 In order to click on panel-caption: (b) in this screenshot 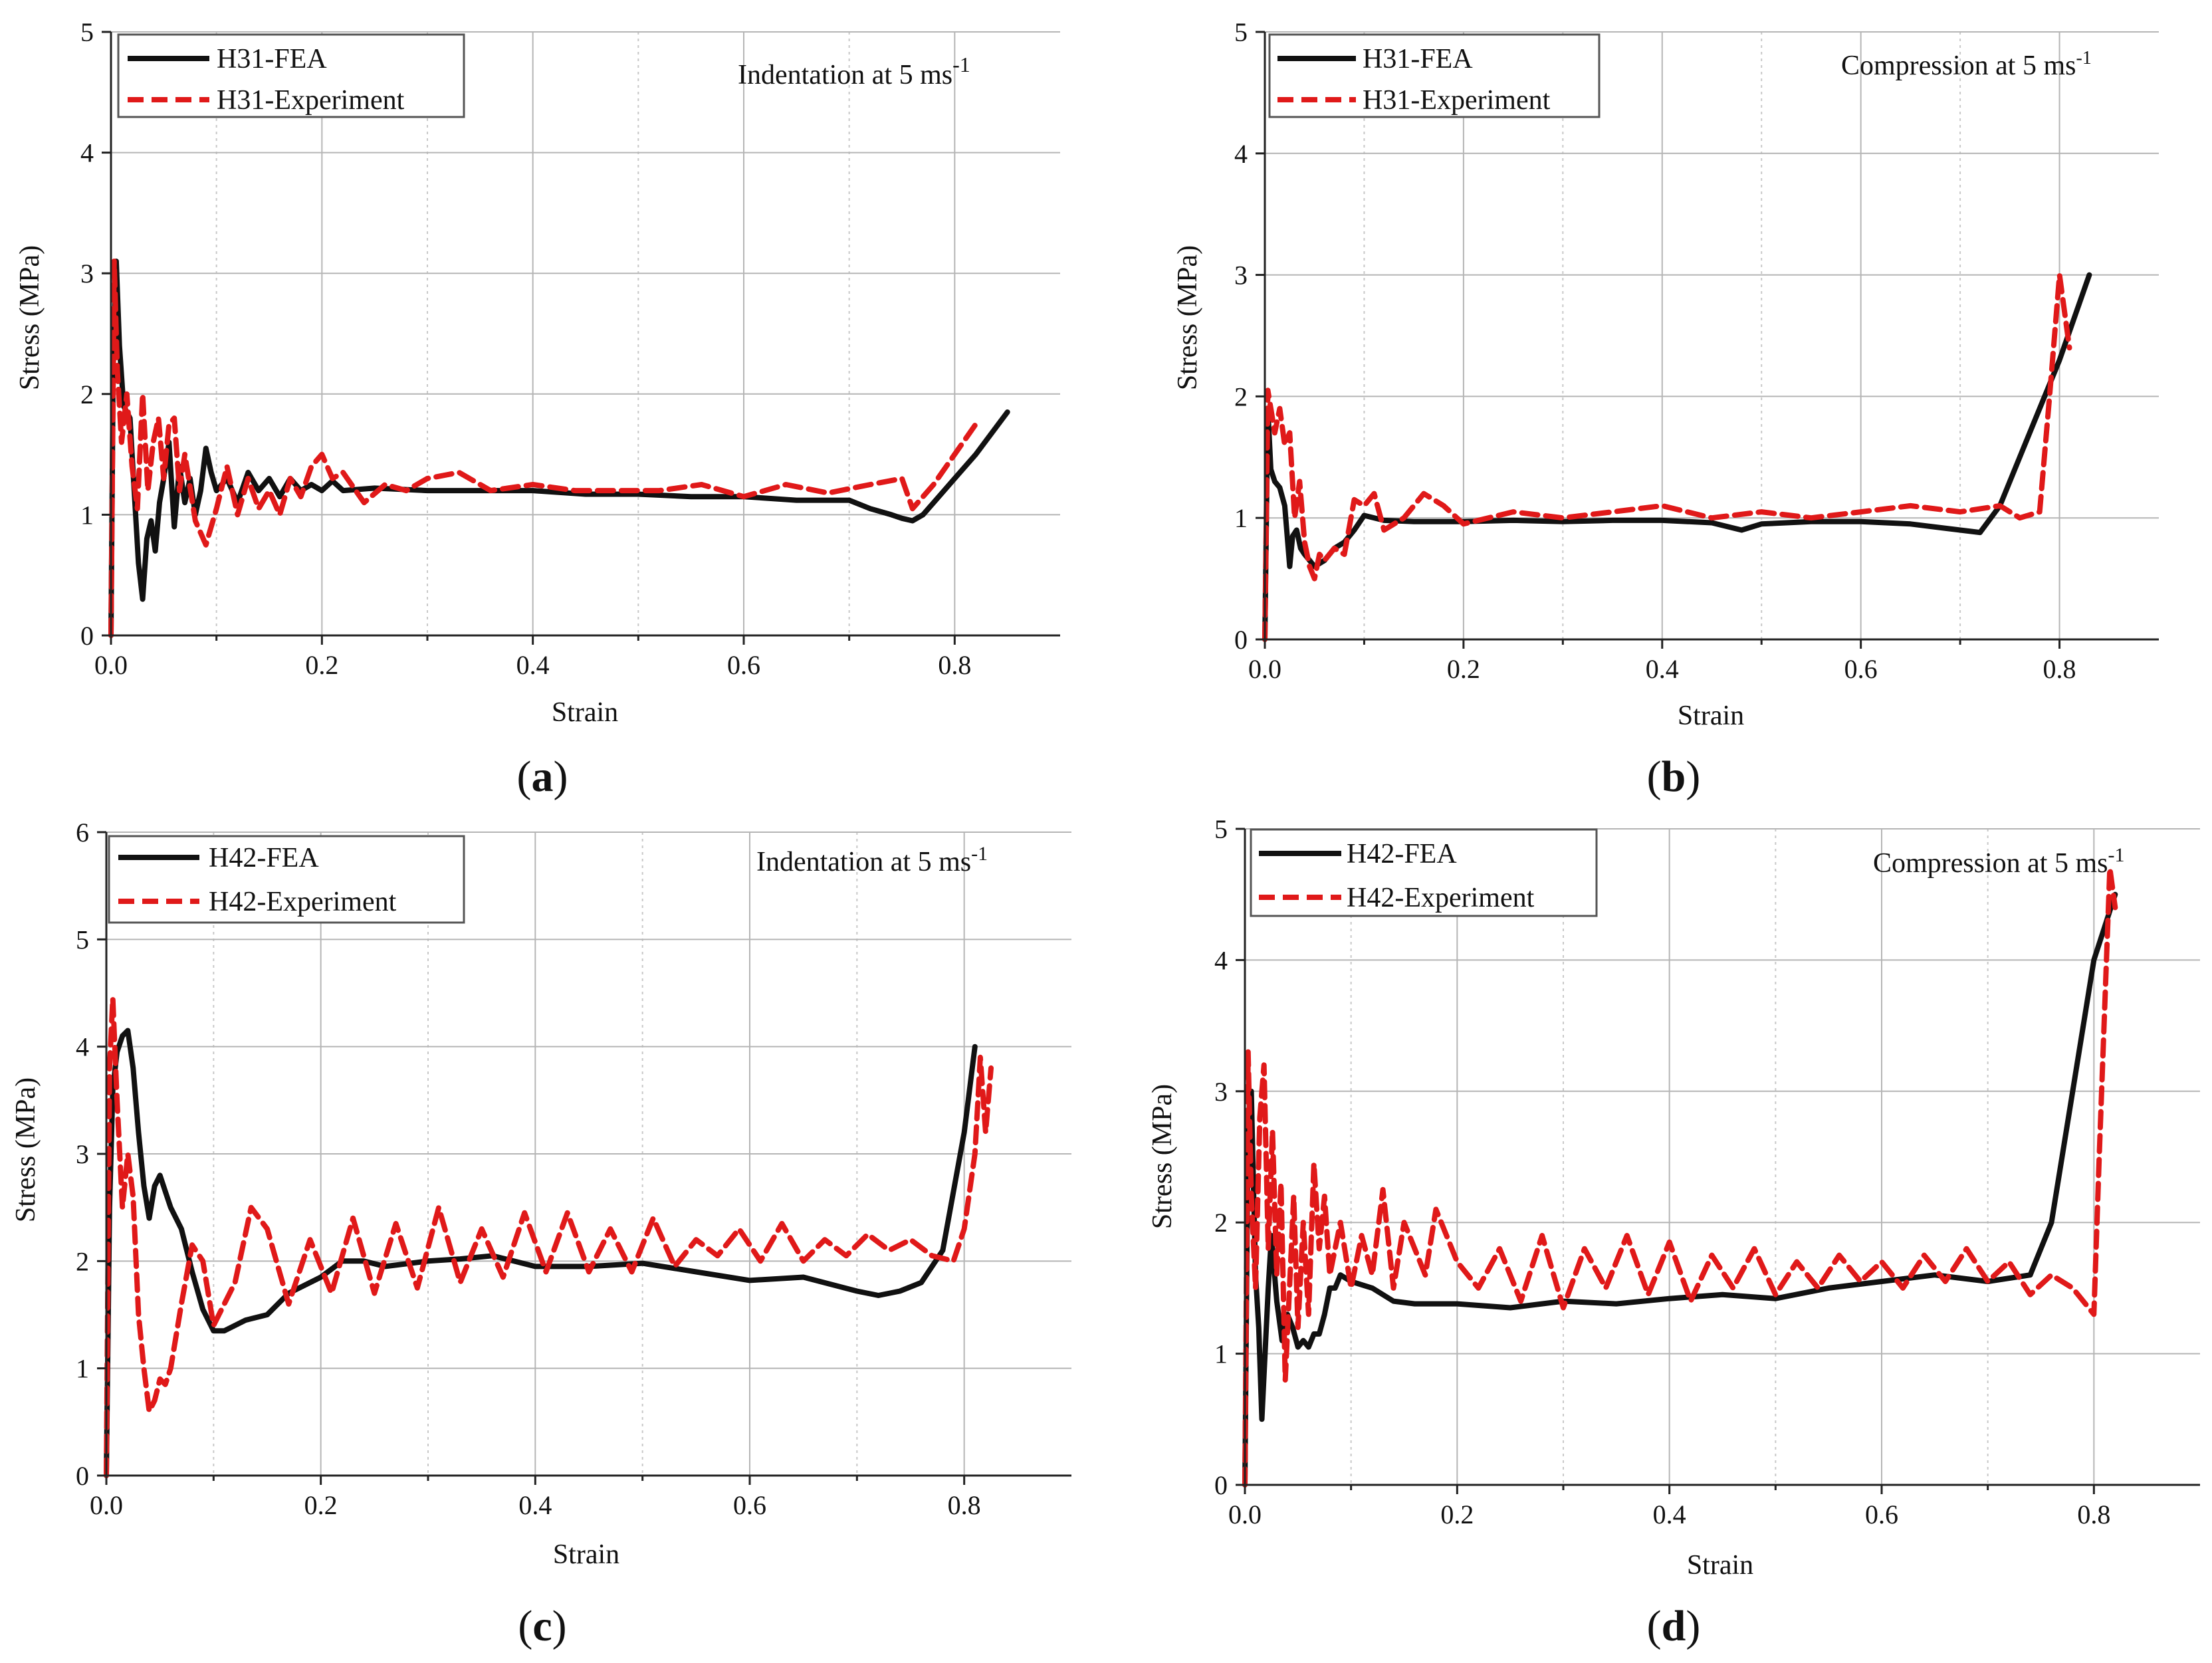, I will do `click(1674, 776)`.